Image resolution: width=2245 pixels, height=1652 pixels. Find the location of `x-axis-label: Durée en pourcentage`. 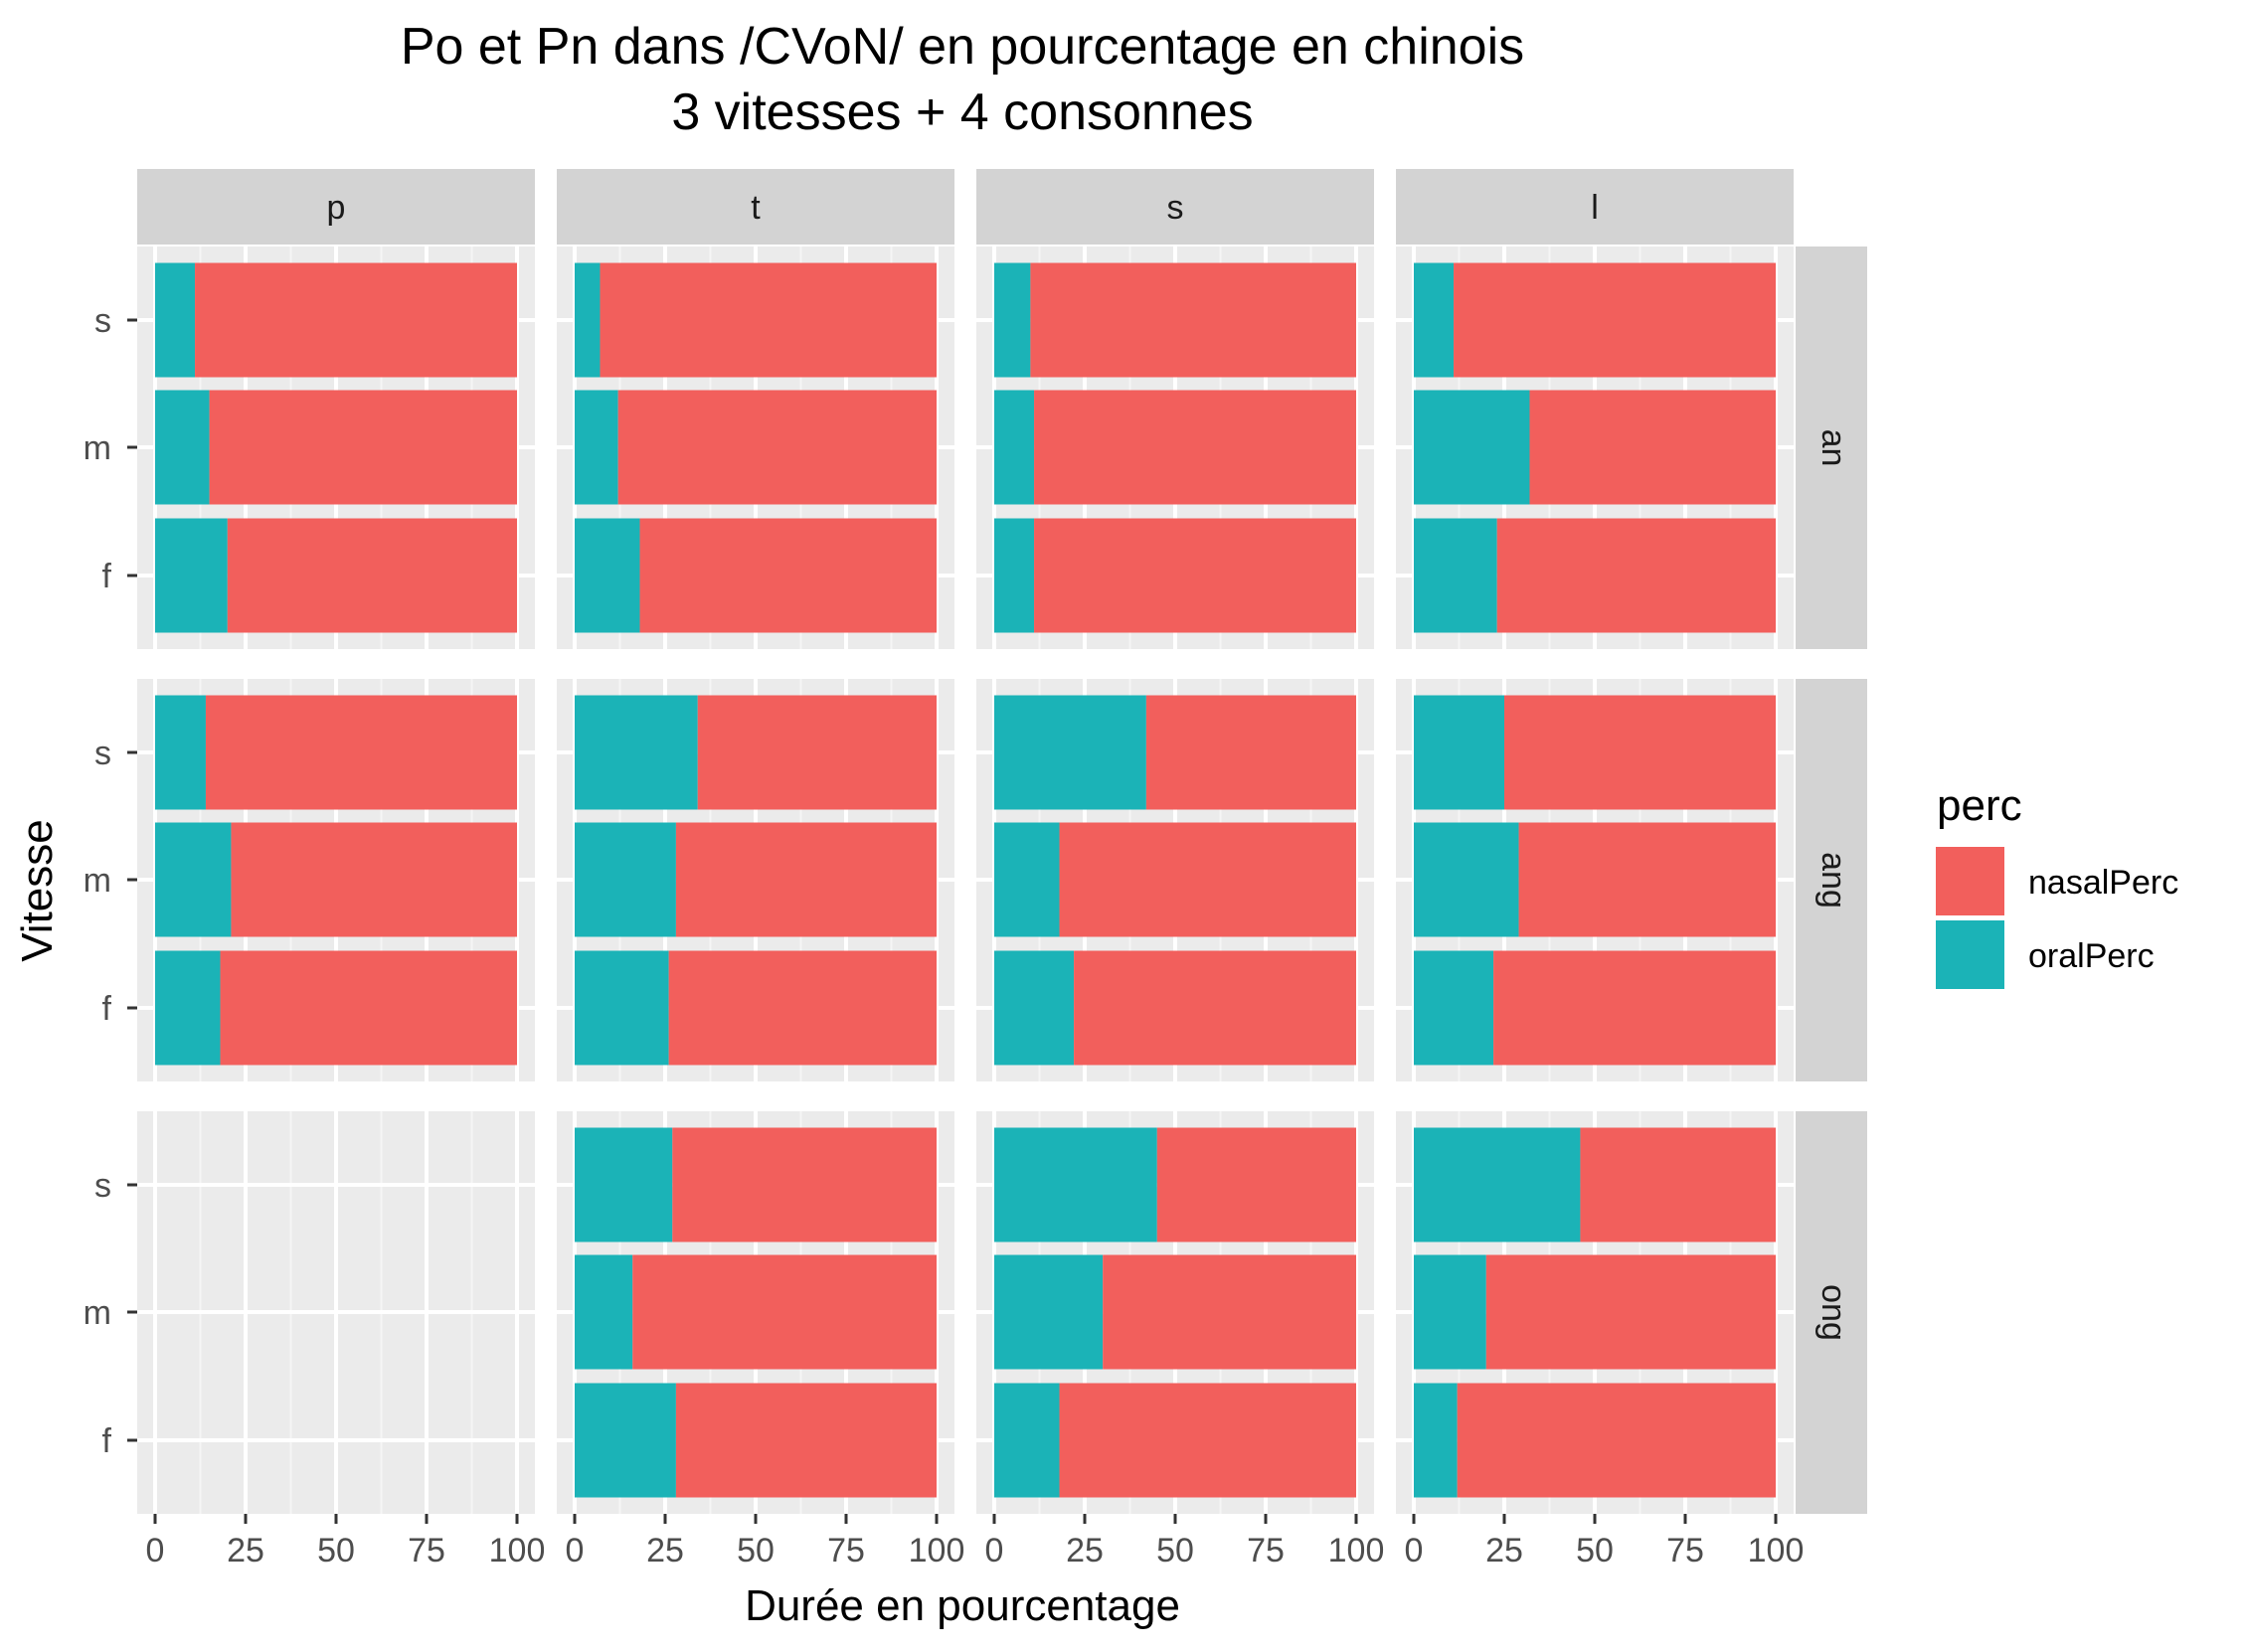

x-axis-label: Durée en pourcentage is located at coordinates (962, 1605).